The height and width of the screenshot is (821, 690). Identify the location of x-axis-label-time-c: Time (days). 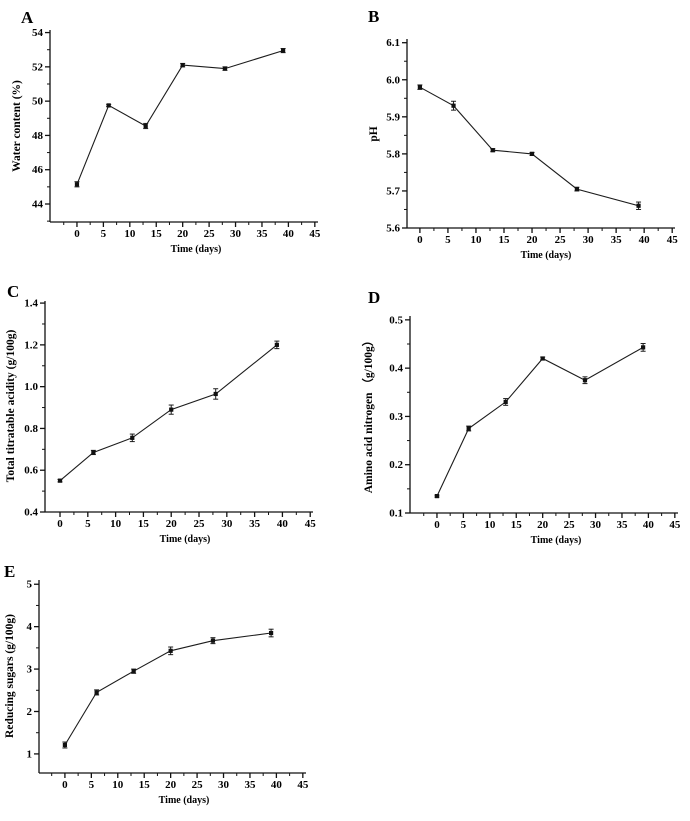
(185, 539).